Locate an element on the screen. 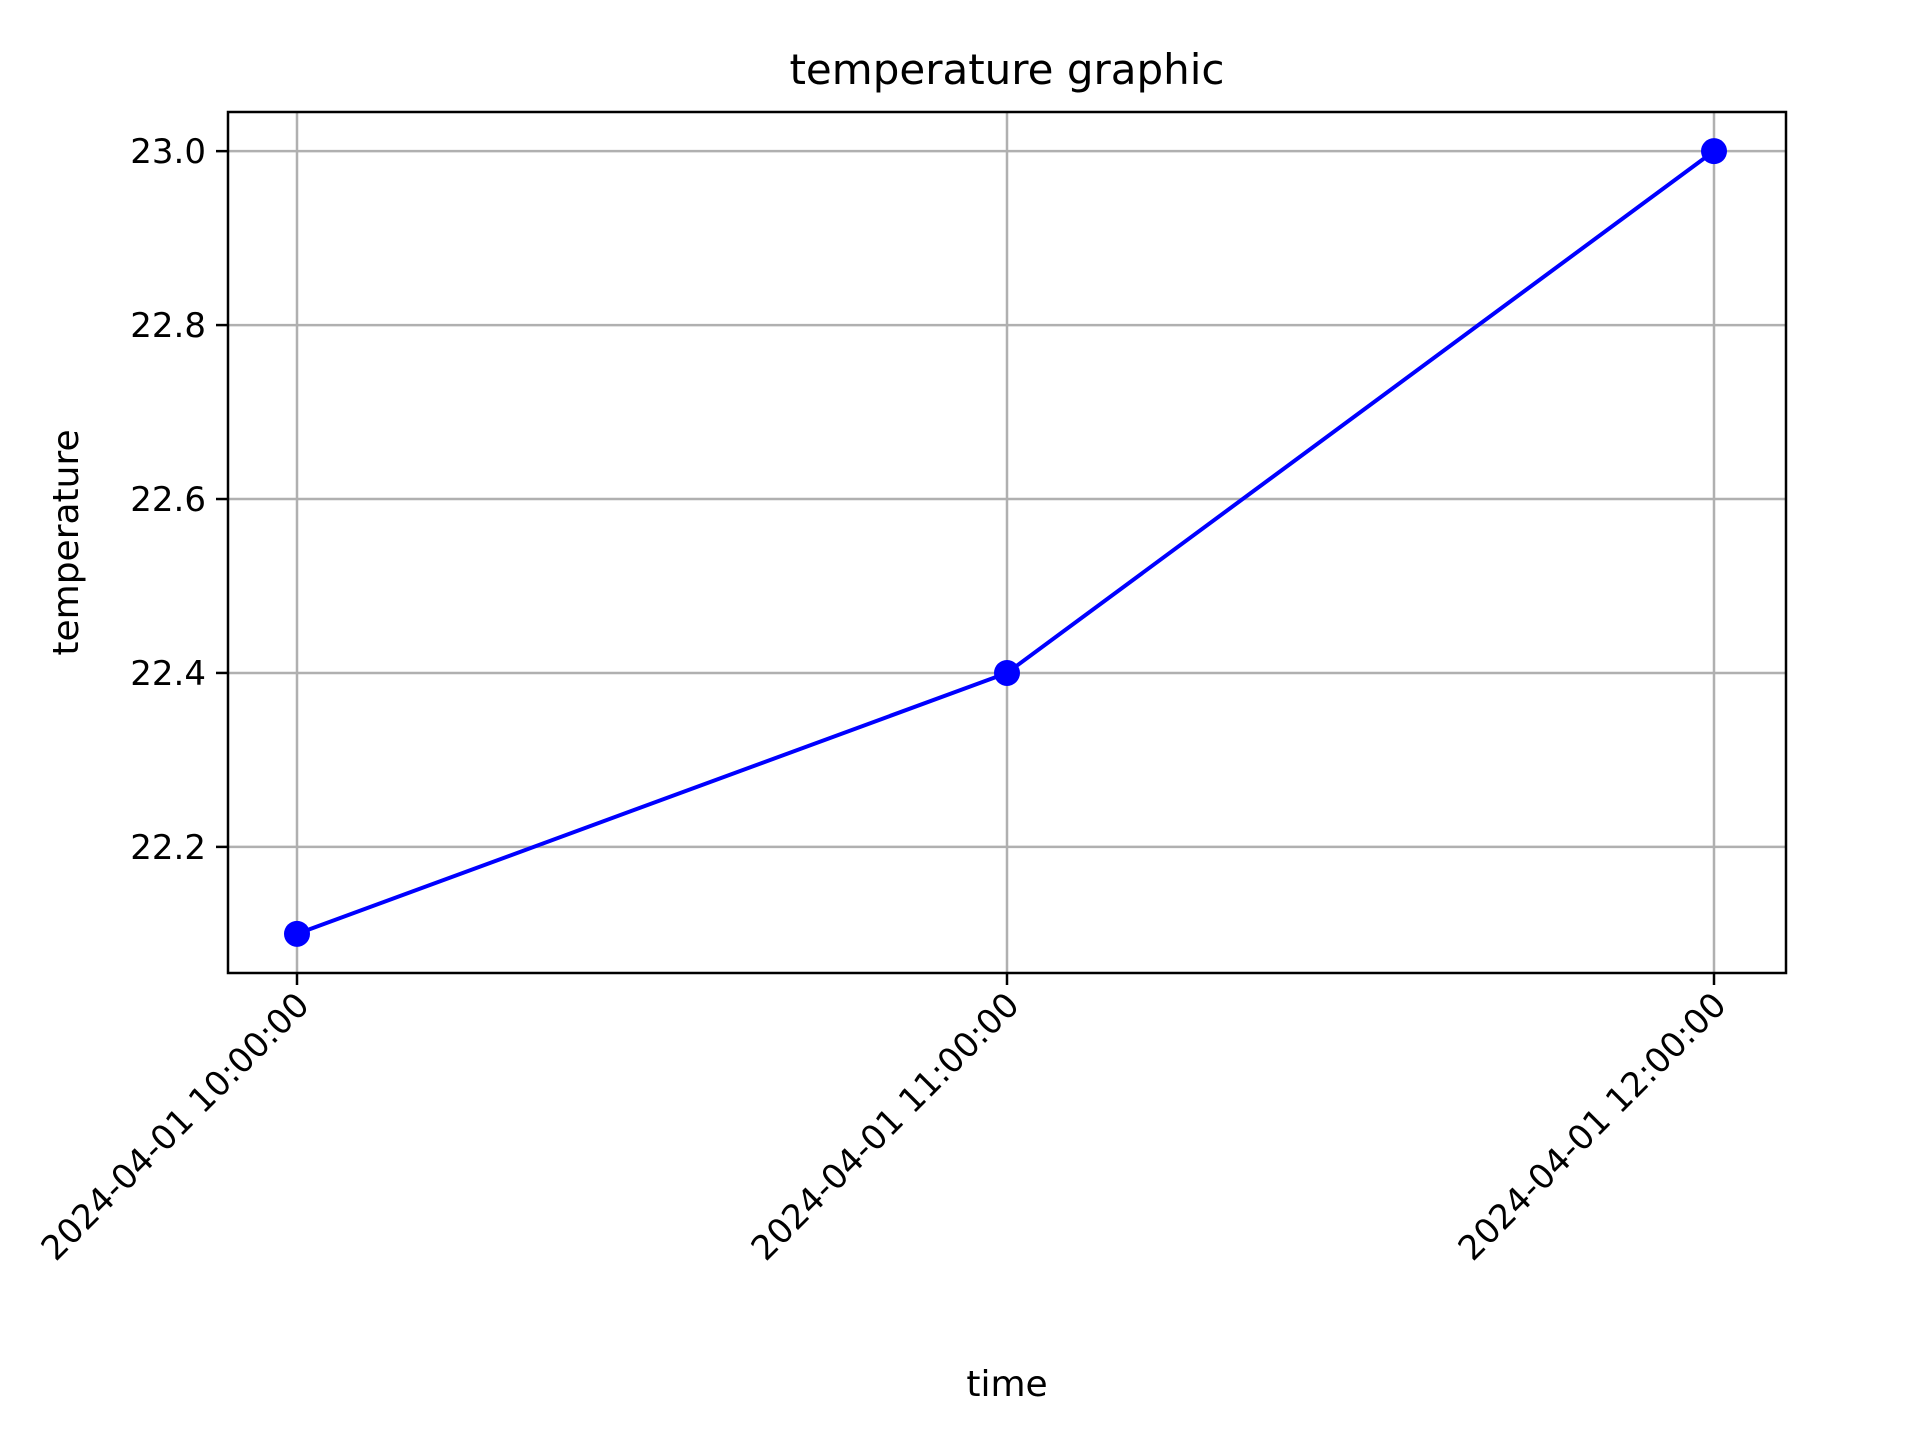 Image resolution: width=1920 pixels, height=1440 pixels. x-axis-label: time is located at coordinates (1006, 1384).